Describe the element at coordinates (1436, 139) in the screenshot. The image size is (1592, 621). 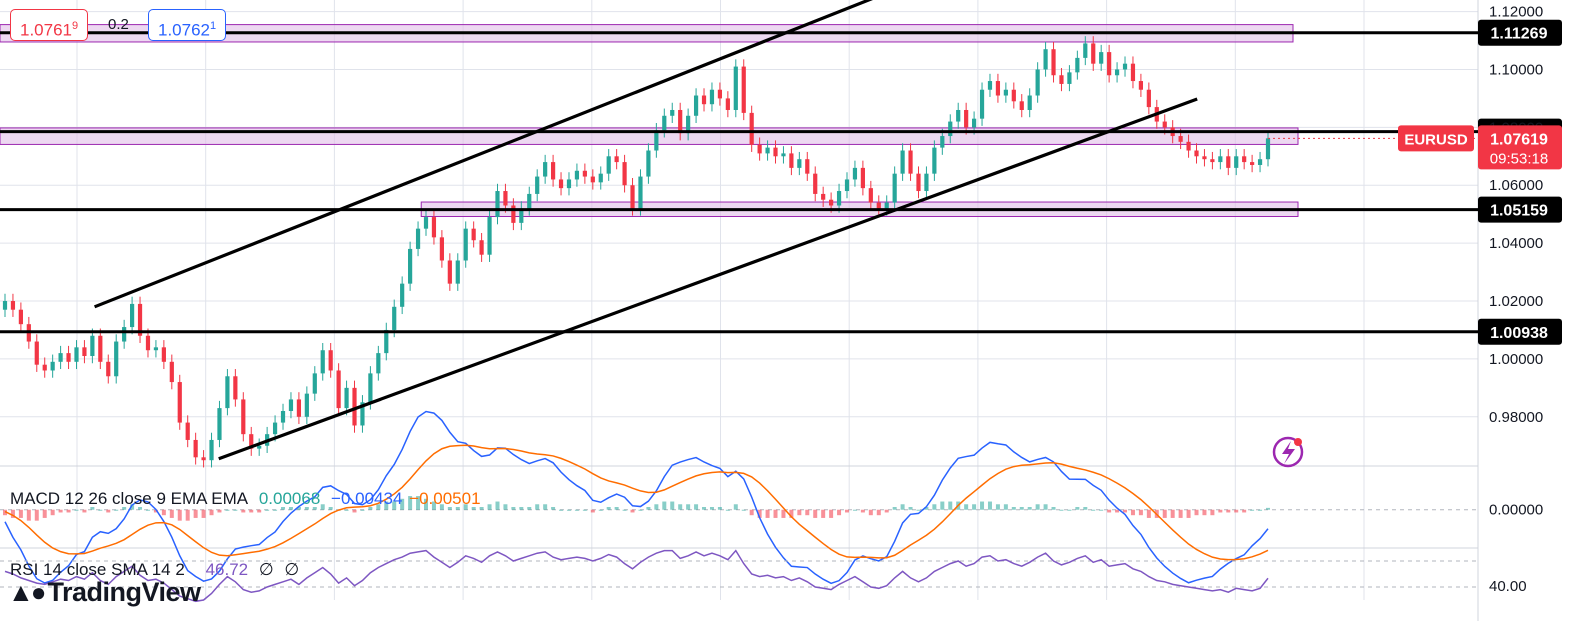
I see `symbol-tag: EURUSD` at that location.